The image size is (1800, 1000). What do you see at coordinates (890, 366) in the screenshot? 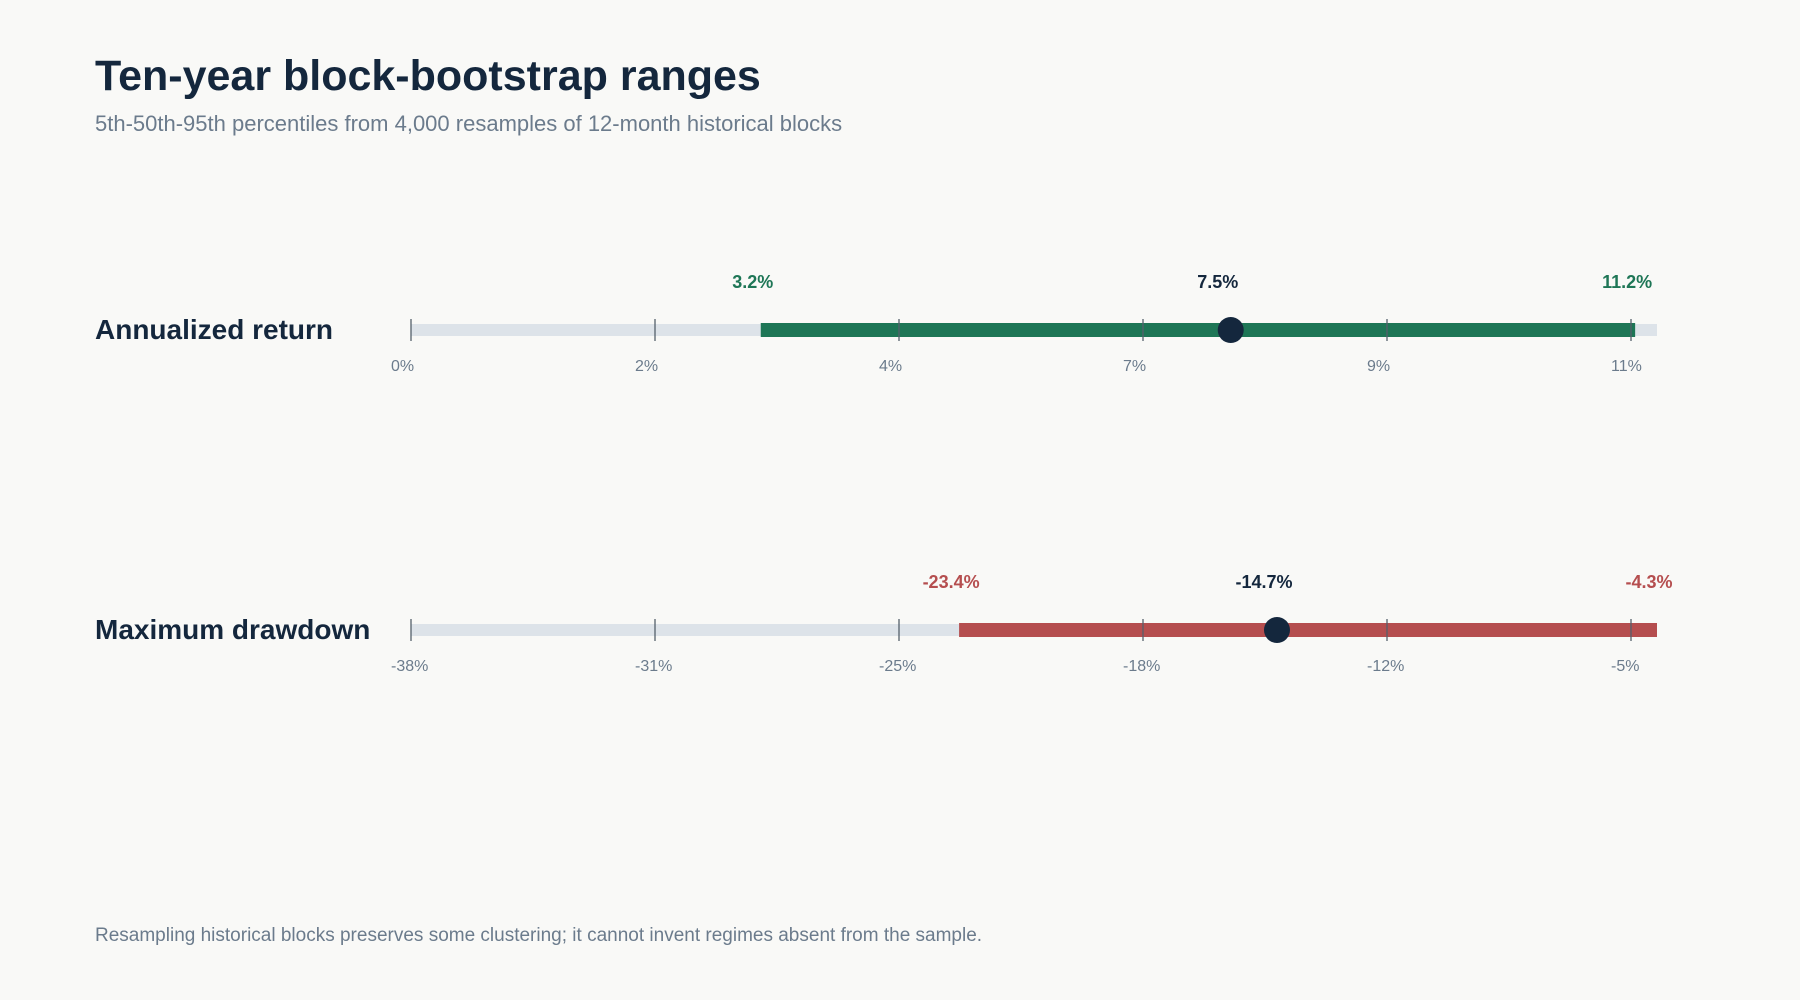
I see `tick-label: 4%` at bounding box center [890, 366].